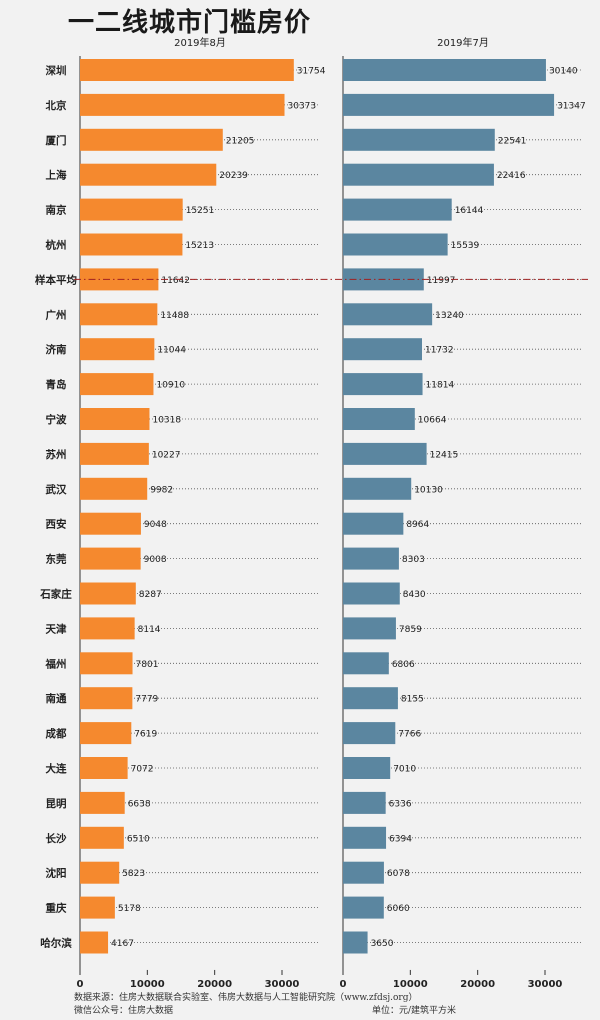 The width and height of the screenshot is (600, 1020). Describe the element at coordinates (124, 1011) in the screenshot. I see `footer-wechat: 微信公众号：住房大数据` at that location.